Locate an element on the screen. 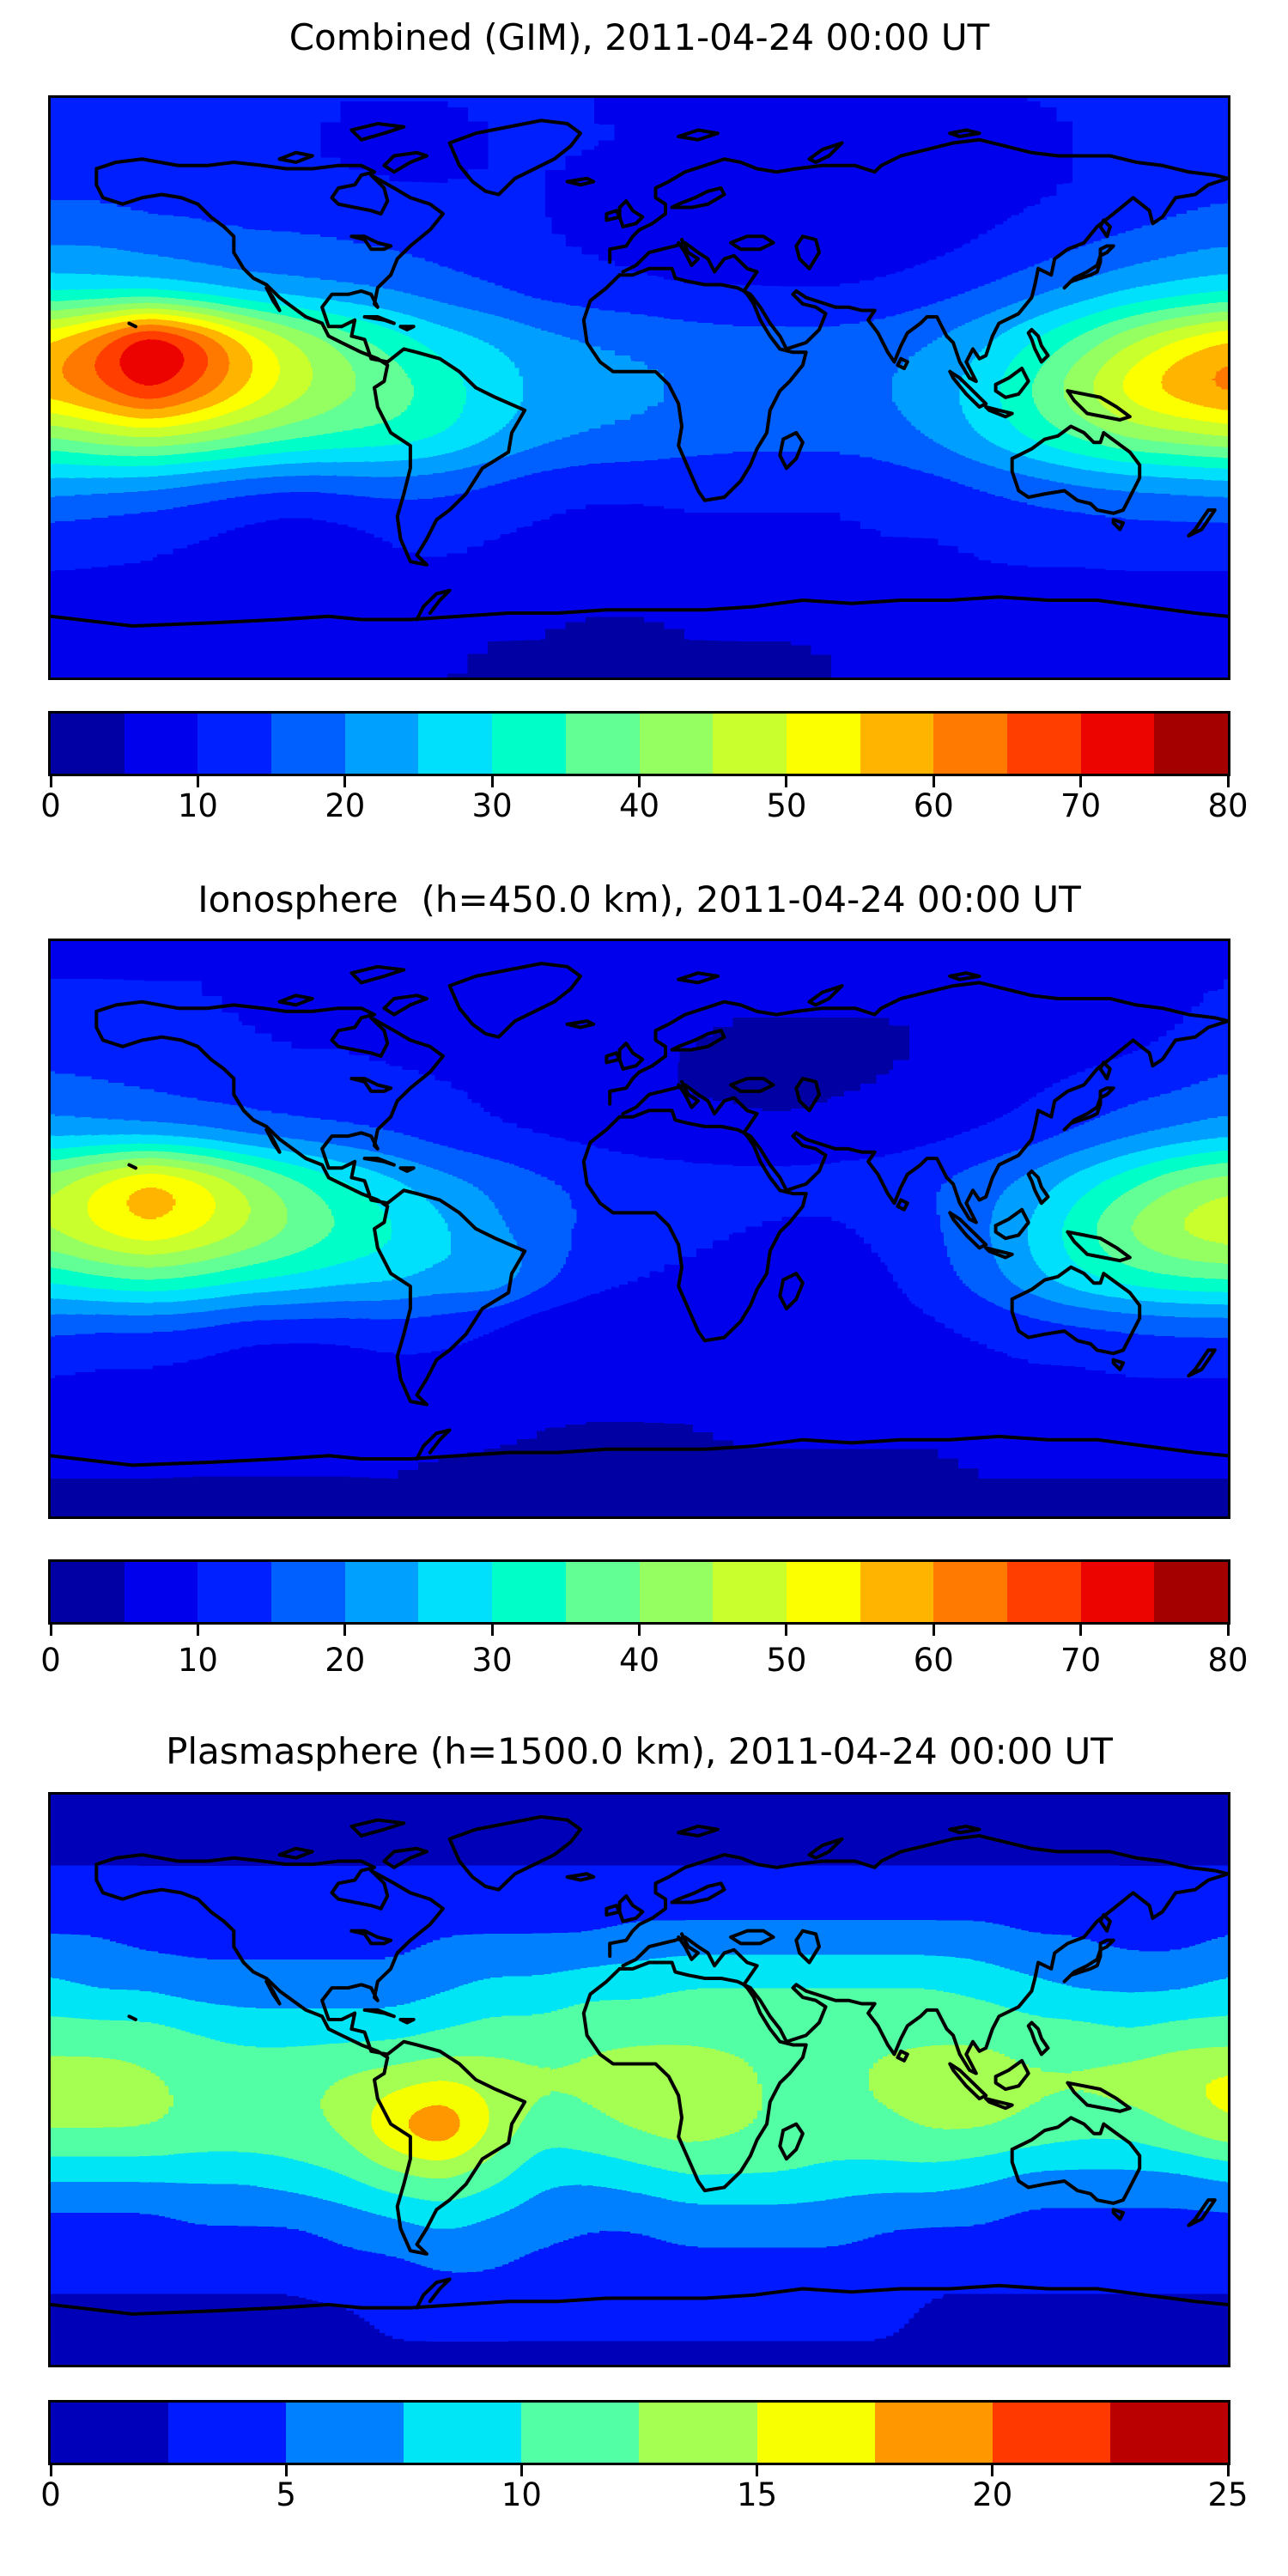 The width and height of the screenshot is (1288, 2576). colorbar-ticks-combined is located at coordinates (640, 782).